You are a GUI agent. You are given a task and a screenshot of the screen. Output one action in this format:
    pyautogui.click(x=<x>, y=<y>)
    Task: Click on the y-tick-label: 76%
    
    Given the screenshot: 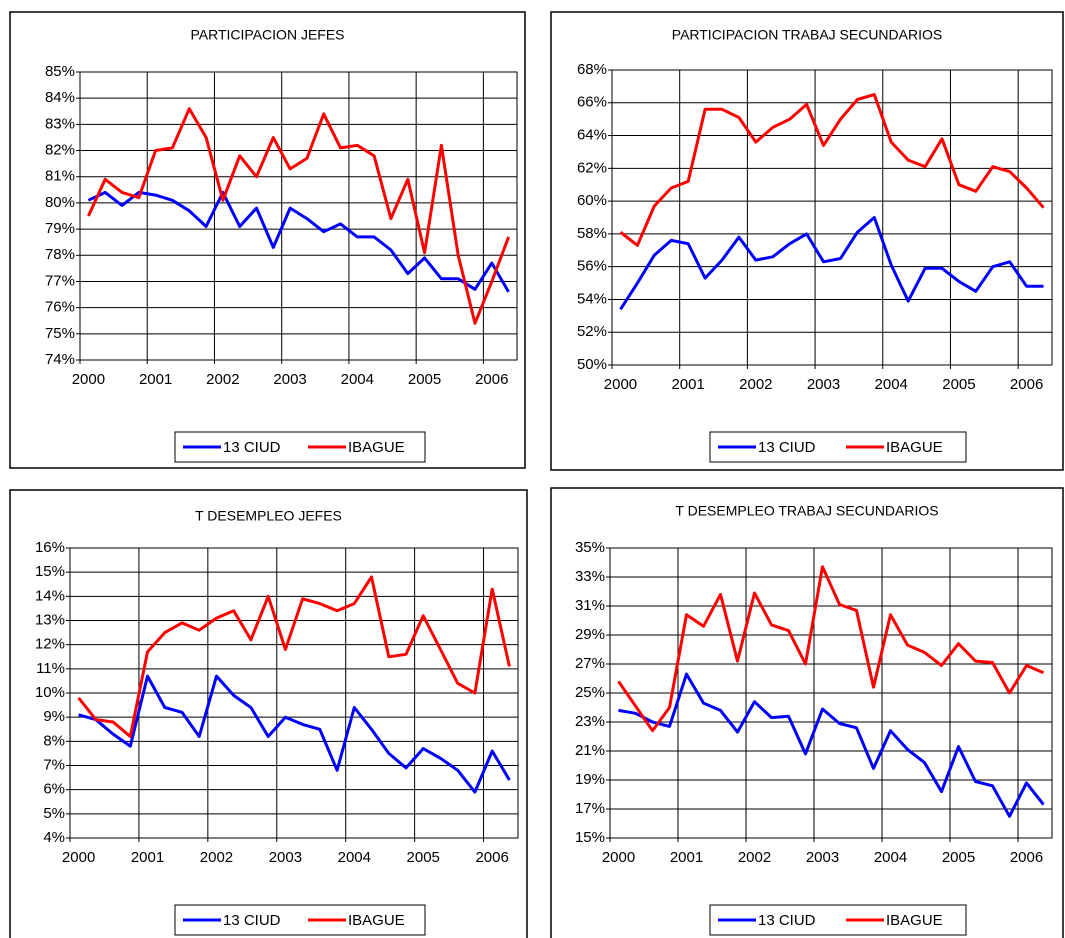 What is the action you would take?
    pyautogui.click(x=60, y=307)
    